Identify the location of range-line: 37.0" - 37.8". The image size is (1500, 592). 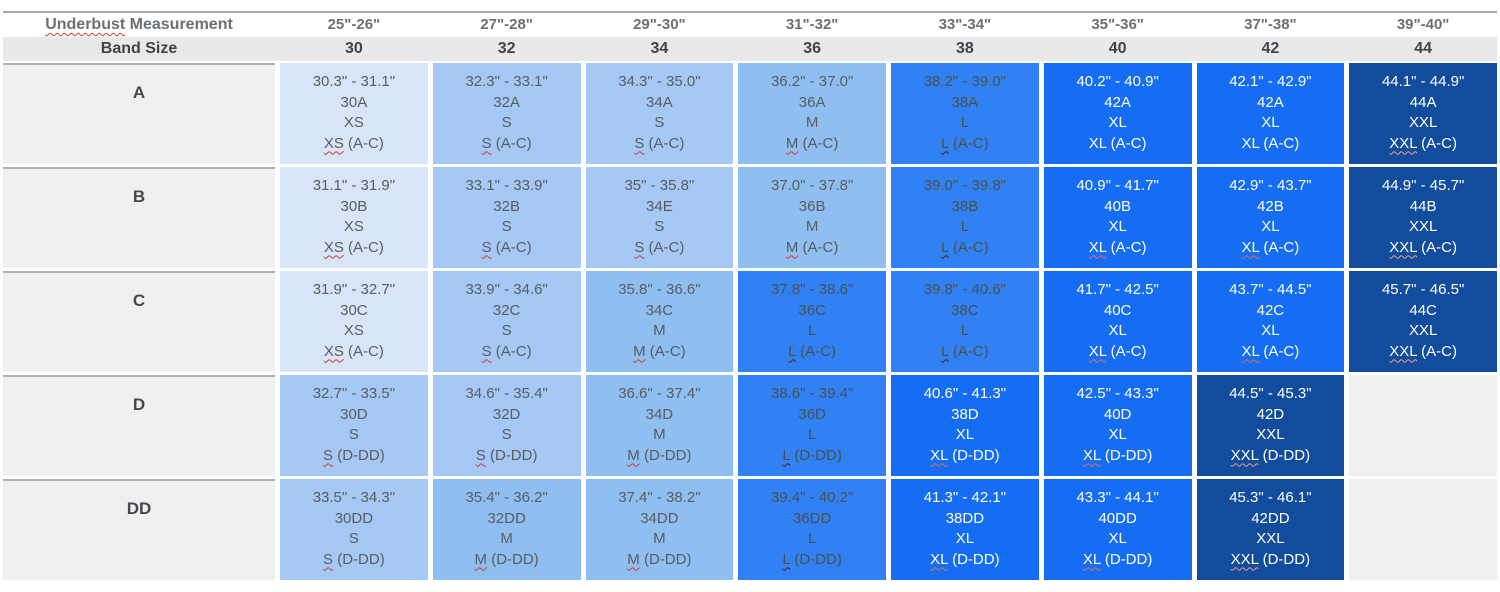
(812, 185).